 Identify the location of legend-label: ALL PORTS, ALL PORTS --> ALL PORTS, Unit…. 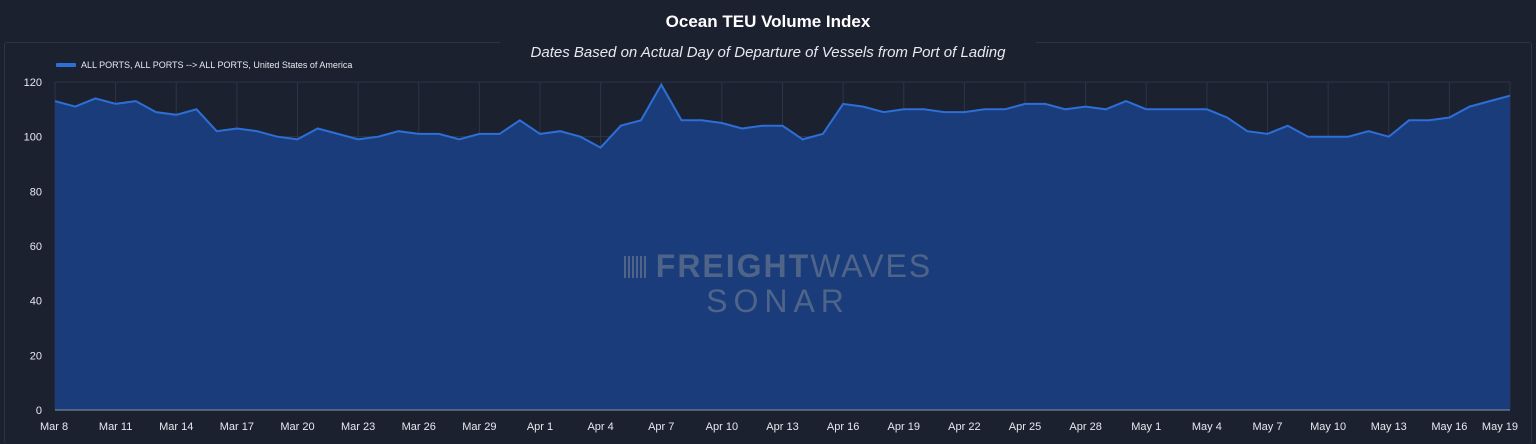
(217, 65).